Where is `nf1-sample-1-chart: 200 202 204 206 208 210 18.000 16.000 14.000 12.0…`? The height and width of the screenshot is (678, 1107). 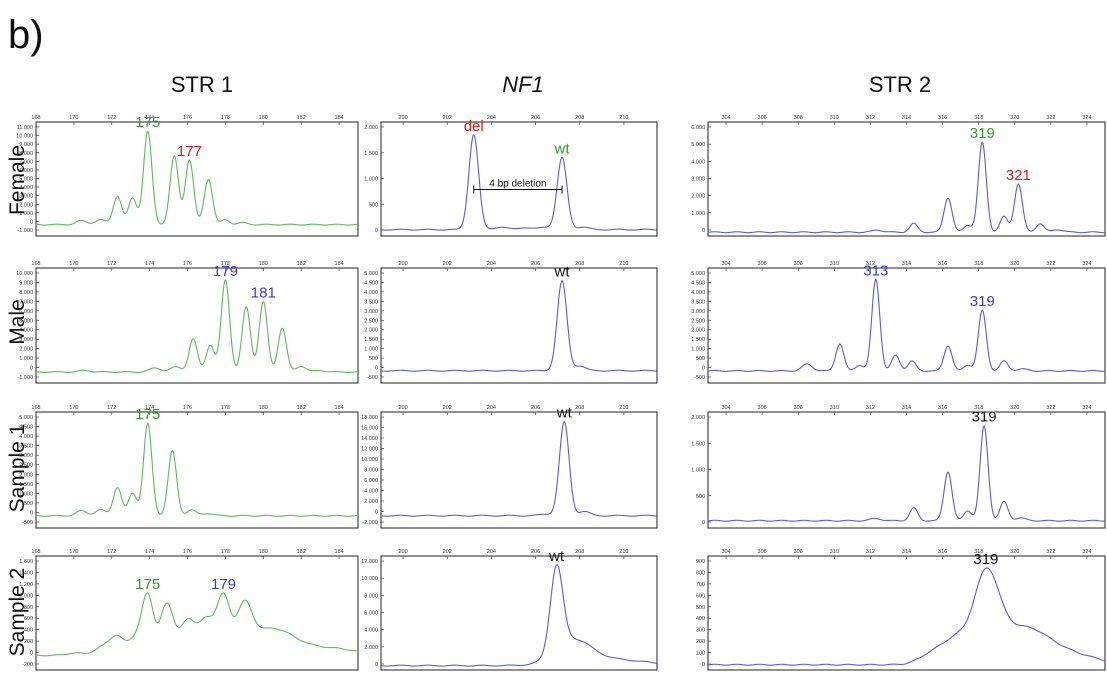 nf1-sample-1-chart: 200 202 204 206 208 210 18.000 16.000 14.000 12.0… is located at coordinates (509, 467).